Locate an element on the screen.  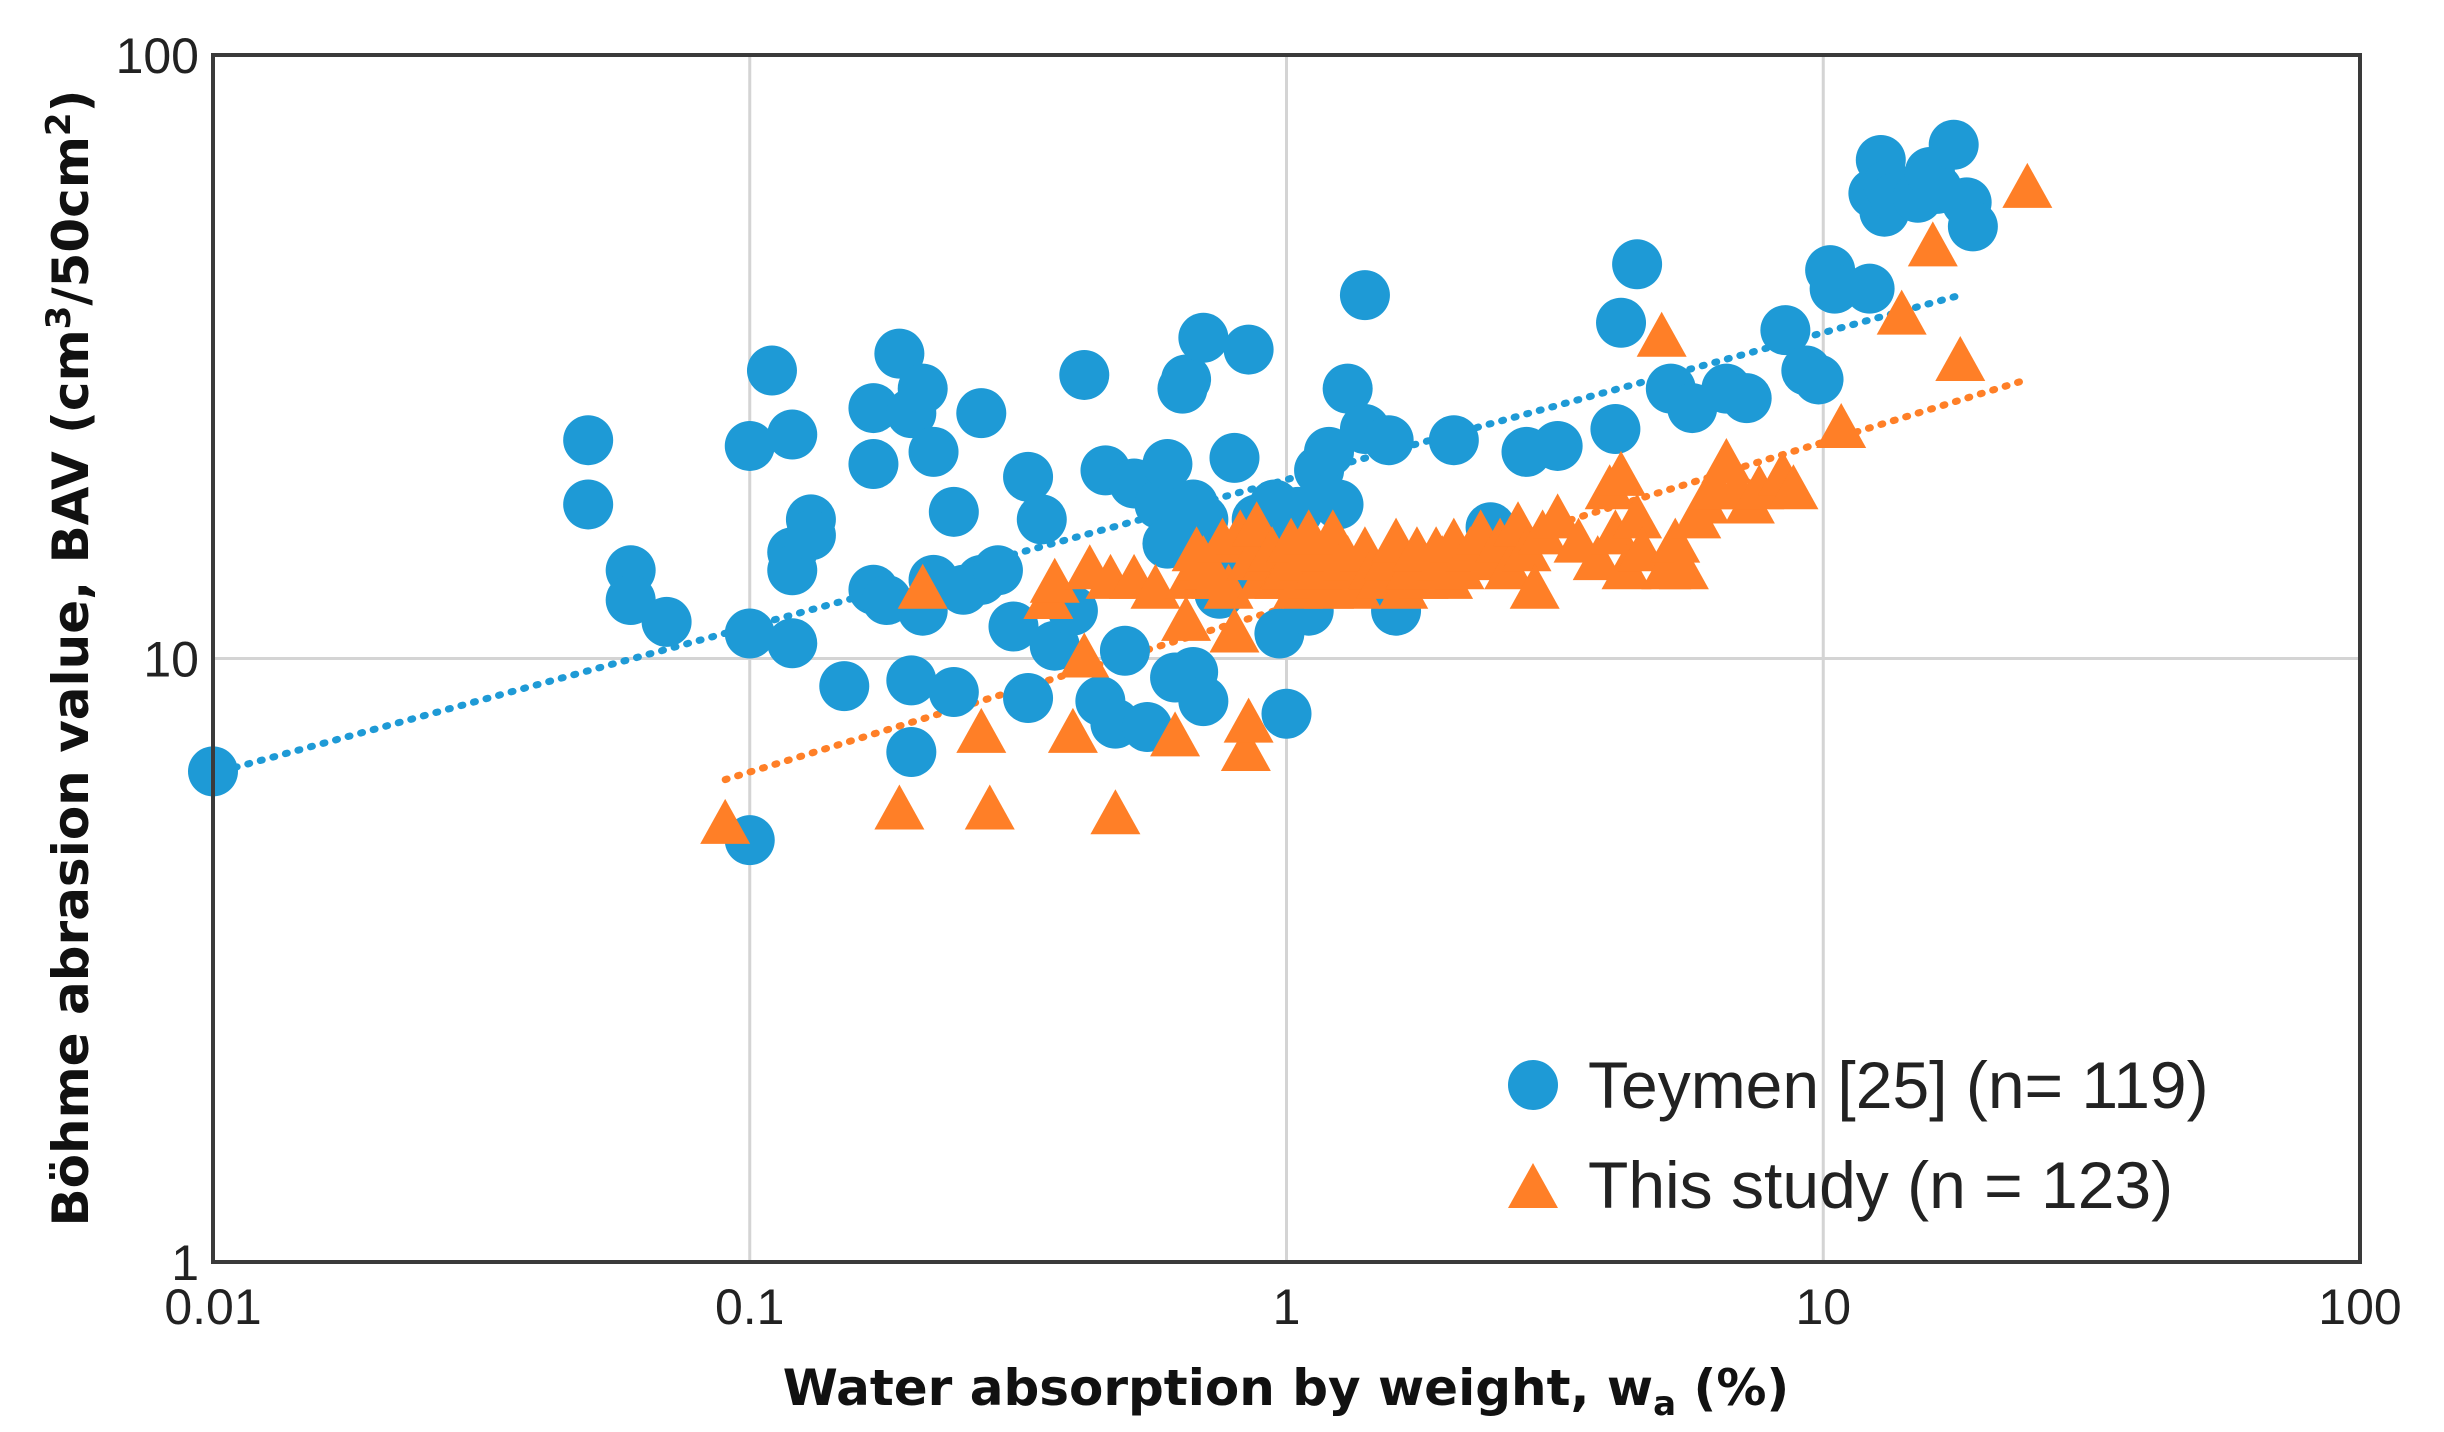
legend-label-teymen: Teymen [25] (n= 119) is located at coordinates (1898, 1085).